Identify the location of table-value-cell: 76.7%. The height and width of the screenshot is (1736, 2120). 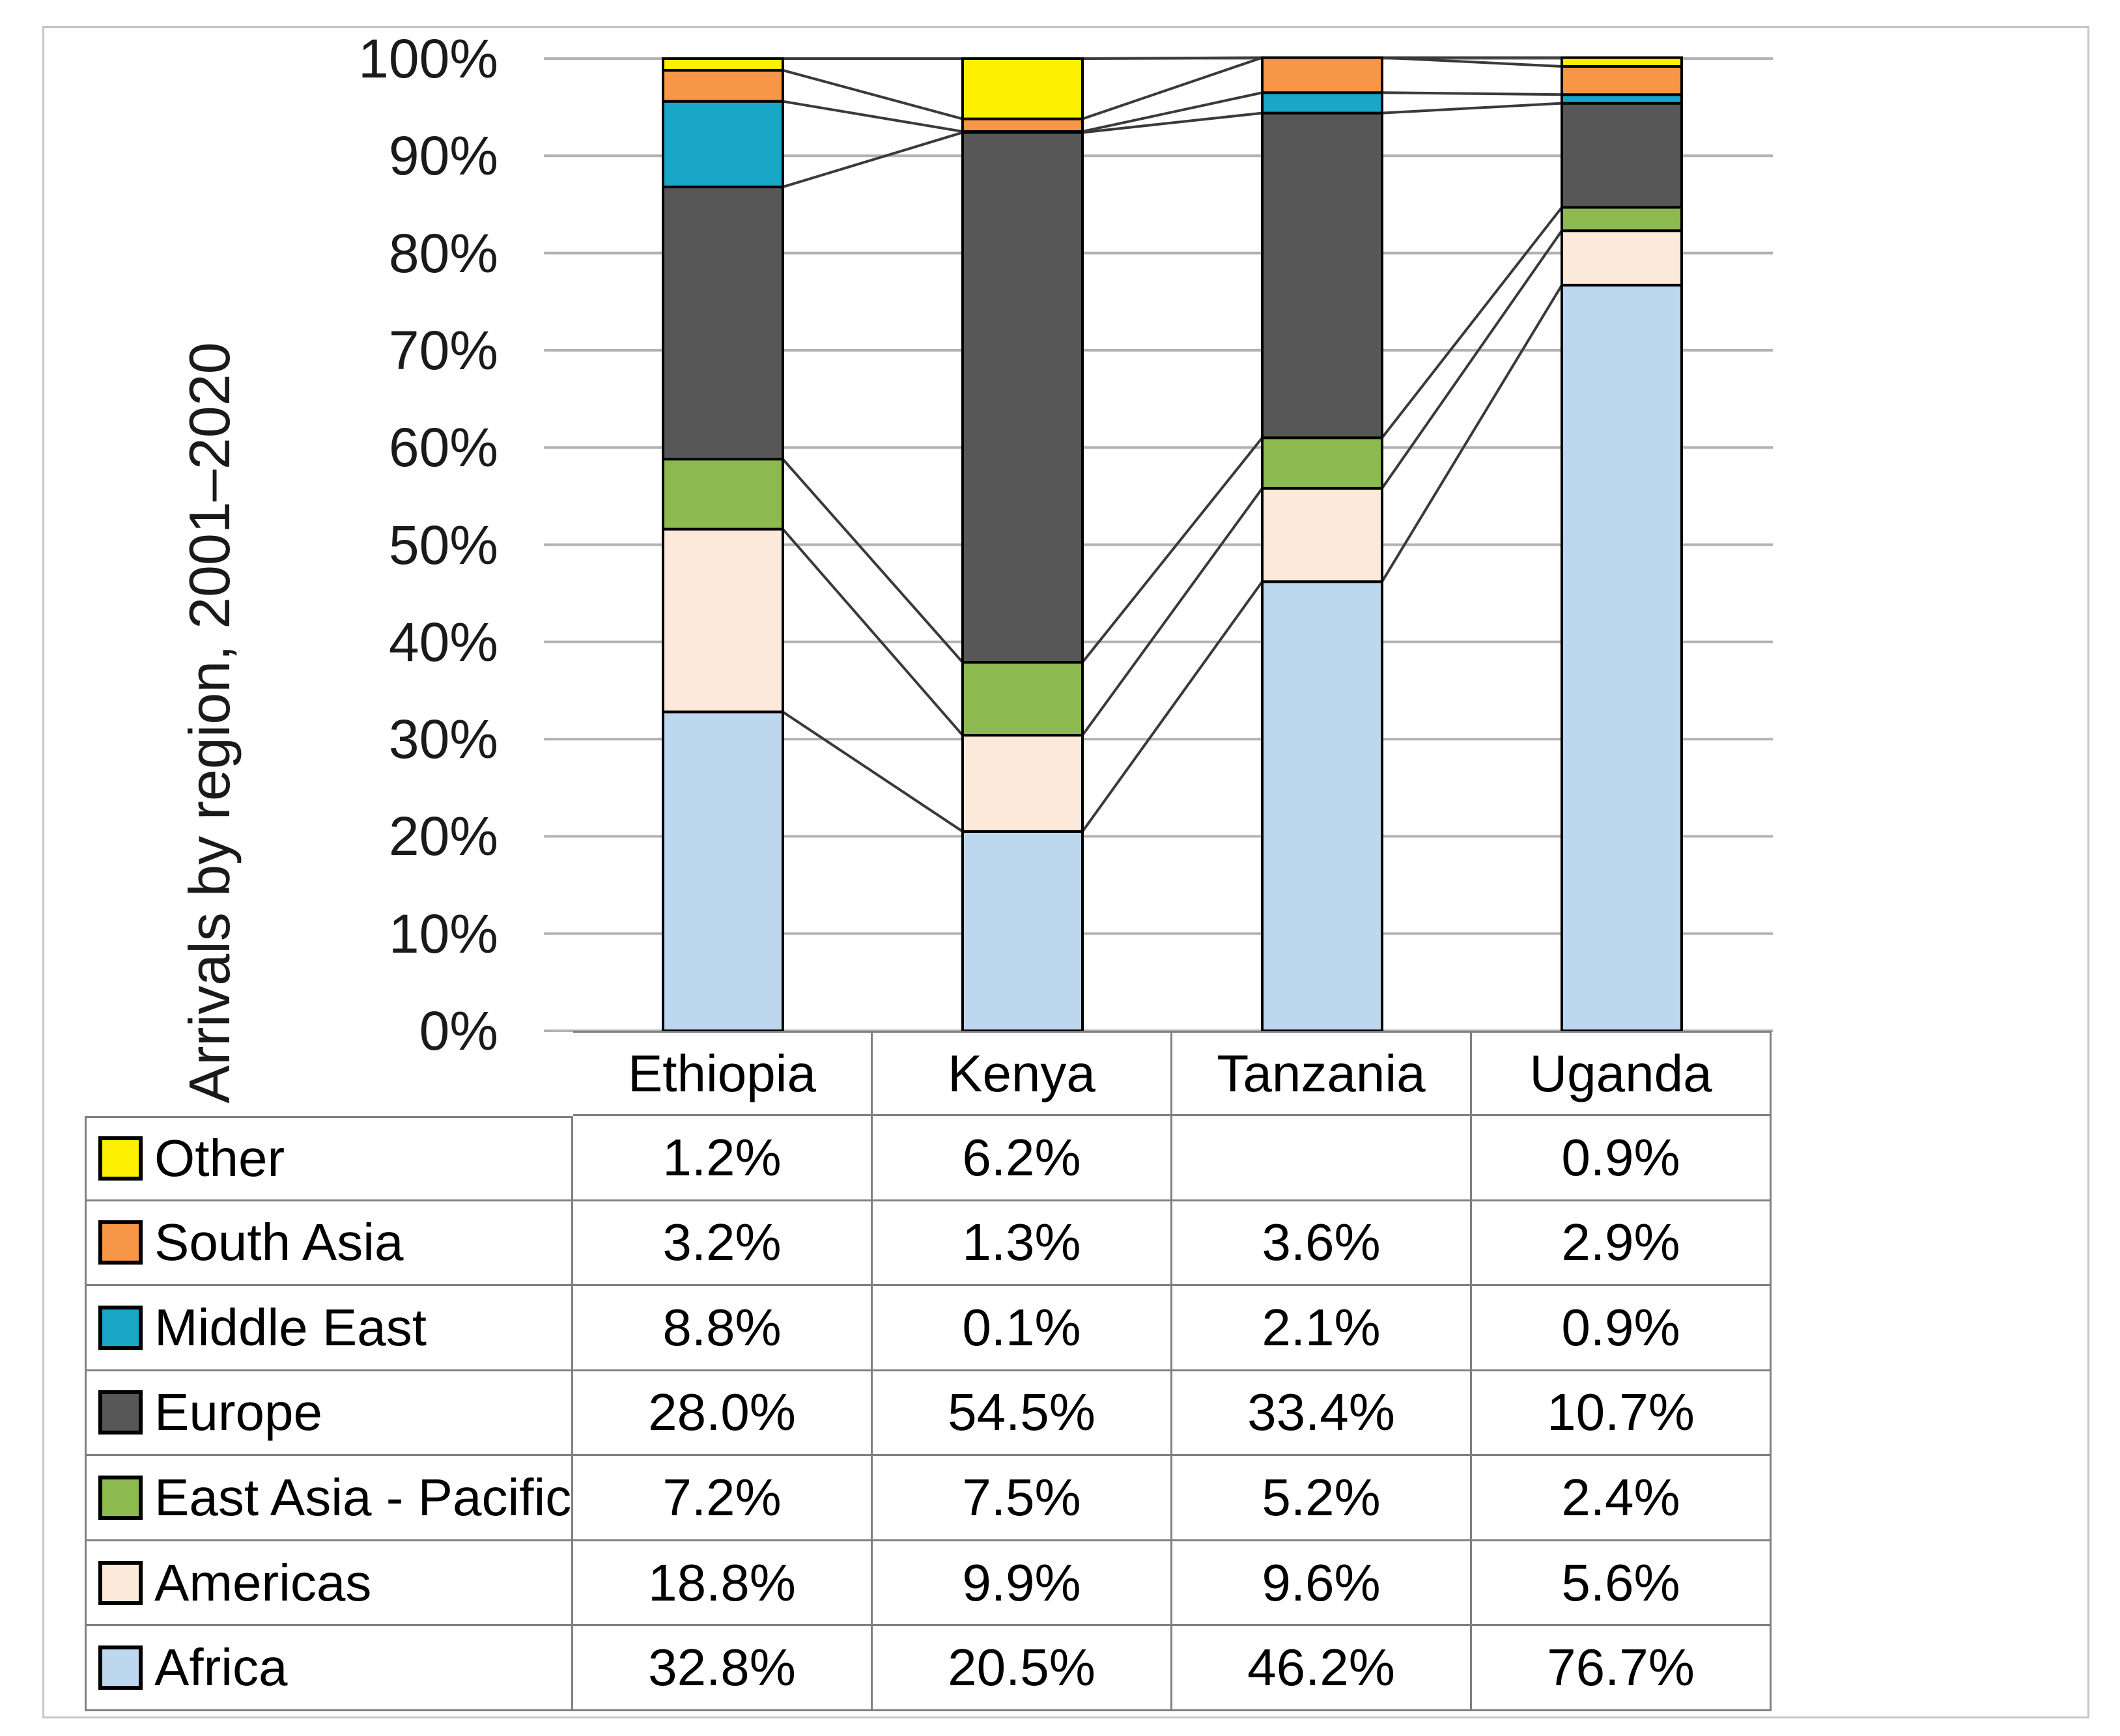
(1622, 1669).